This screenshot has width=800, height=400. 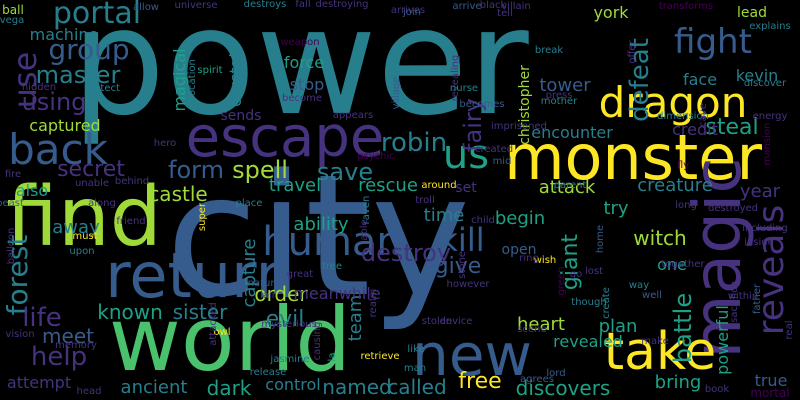 I want to click on word-together: together, so click(x=683, y=264).